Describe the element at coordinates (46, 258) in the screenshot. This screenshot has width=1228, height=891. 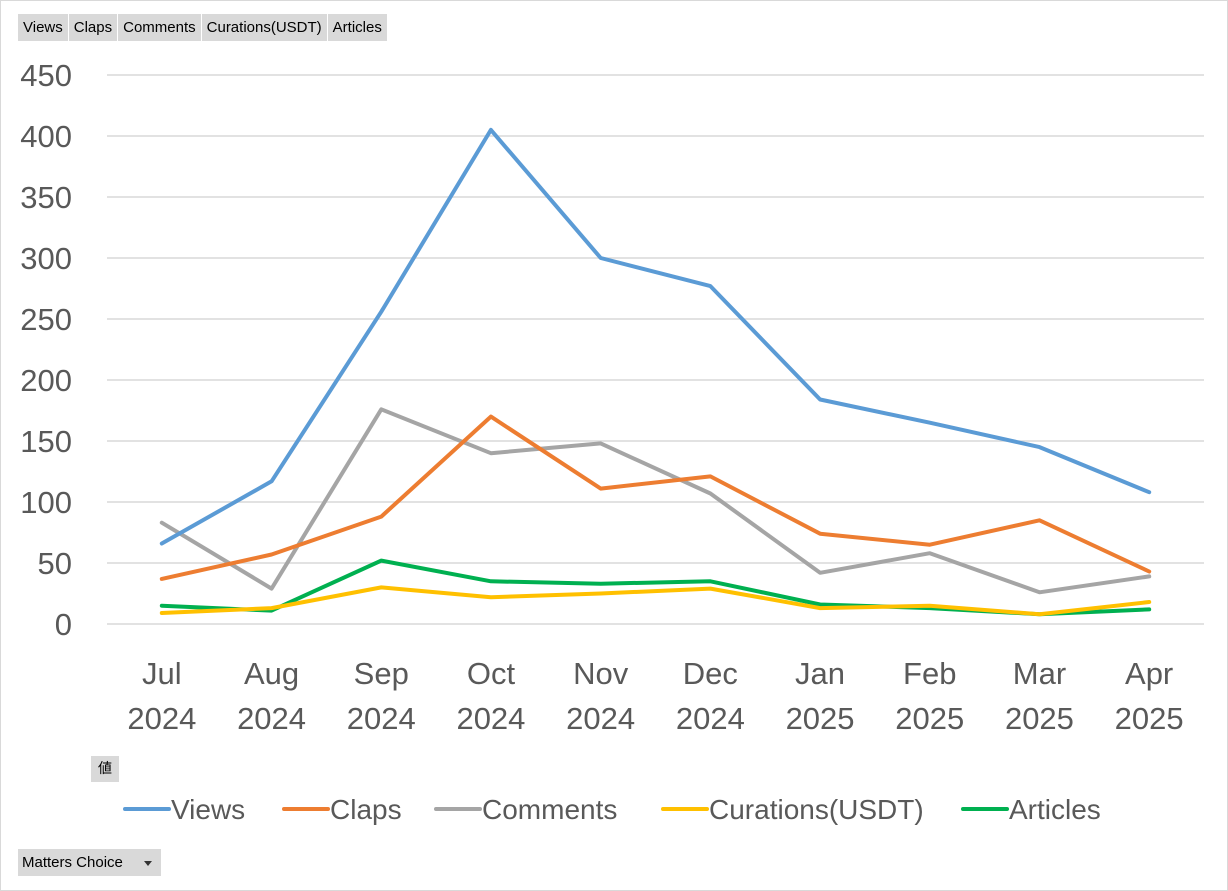
I see `y-tick-label-300: 300` at that location.